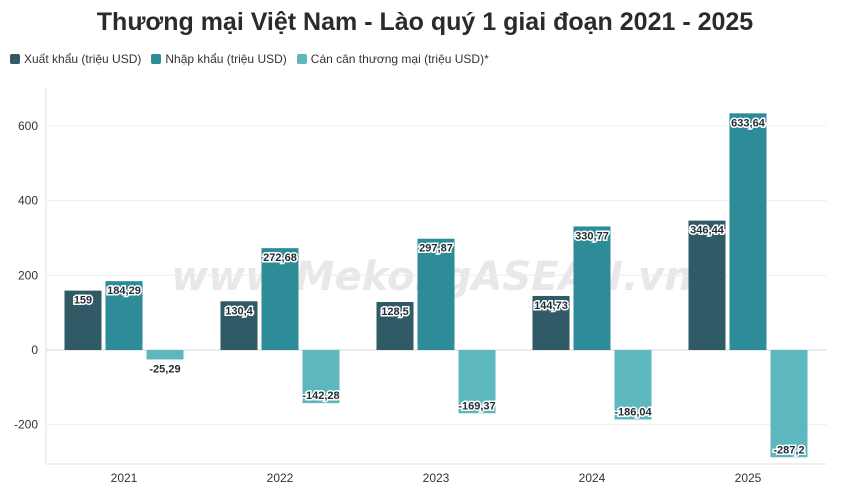 The height and width of the screenshot is (492, 850). Describe the element at coordinates (124, 478) in the screenshot. I see `x-tick-label: 2021` at that location.